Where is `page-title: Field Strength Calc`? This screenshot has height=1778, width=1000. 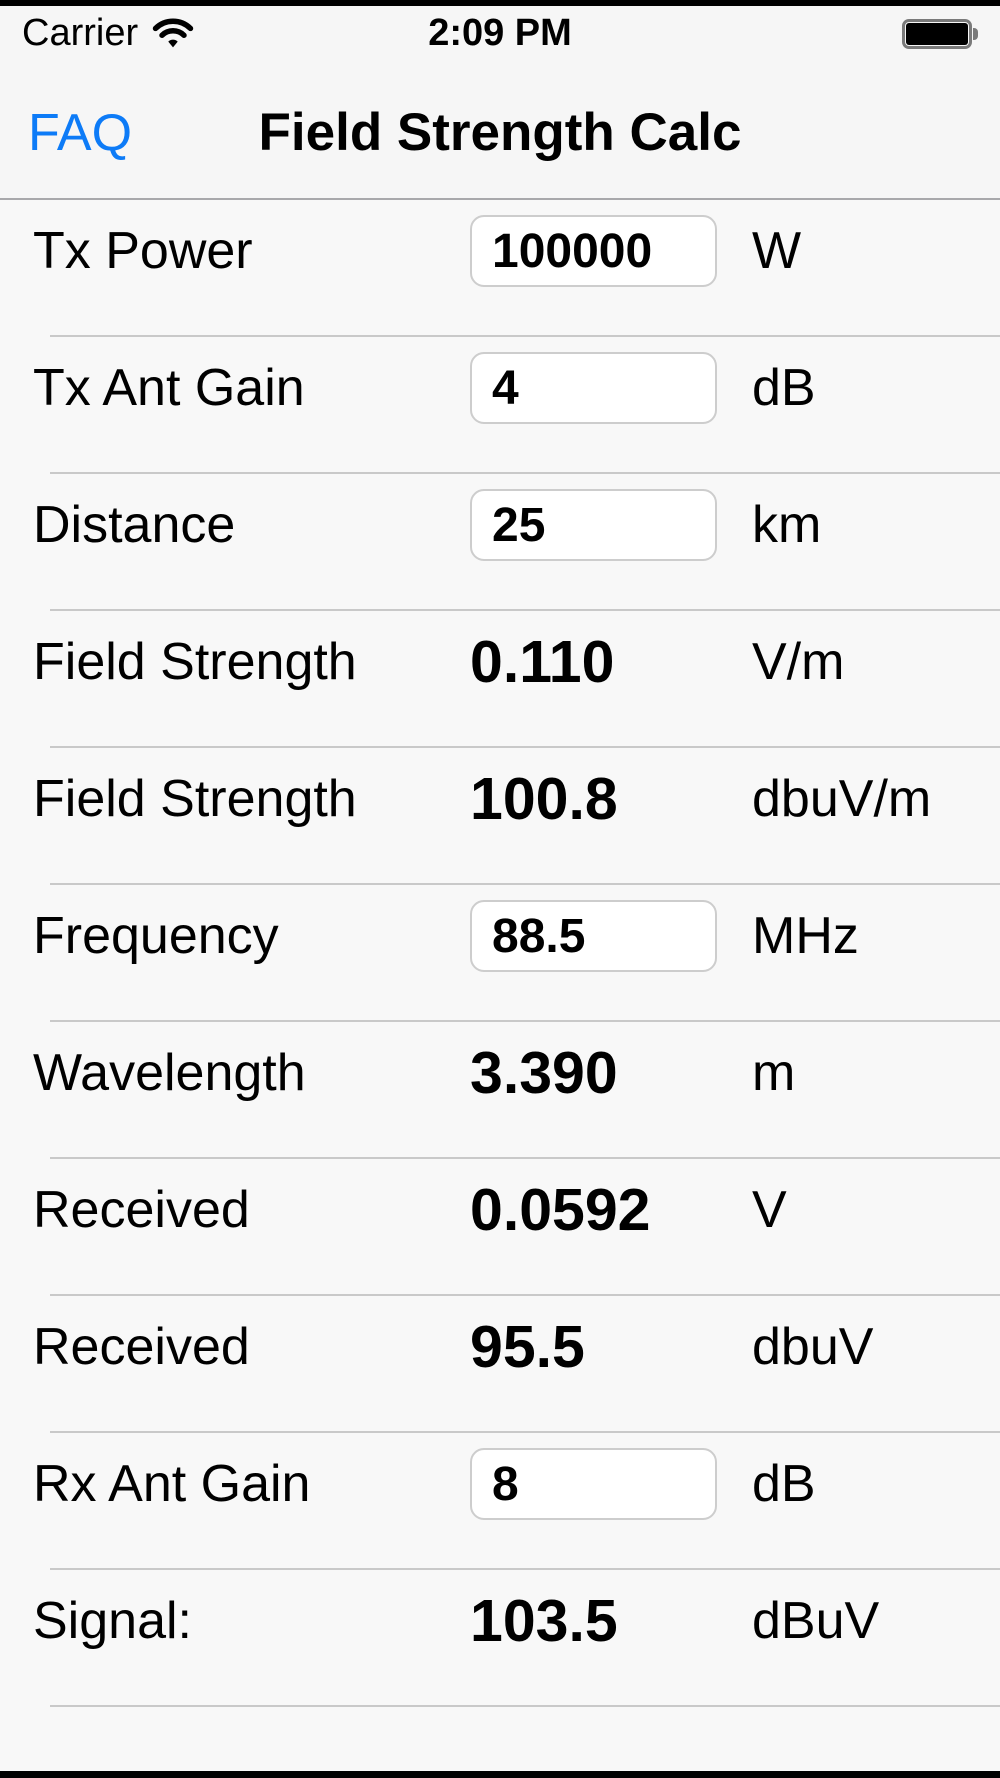
page-title: Field Strength Calc is located at coordinates (500, 132).